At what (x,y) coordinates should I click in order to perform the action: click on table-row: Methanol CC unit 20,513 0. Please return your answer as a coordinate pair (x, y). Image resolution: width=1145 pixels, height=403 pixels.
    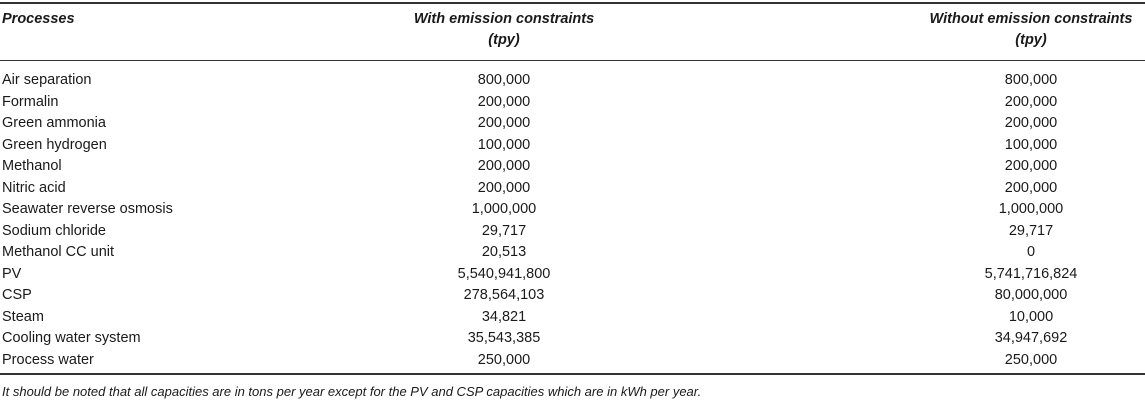
    Looking at the image, I should click on (572, 253).